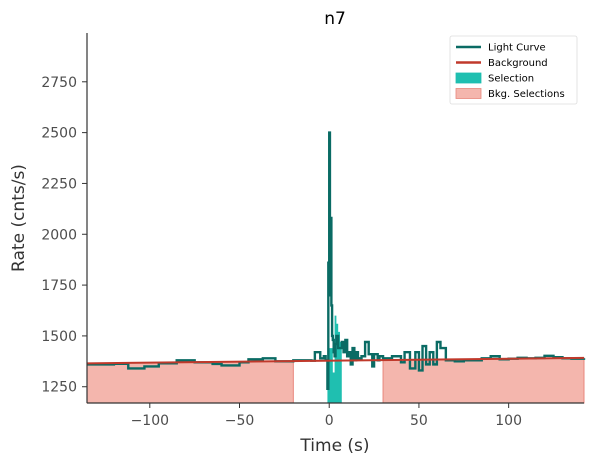 This screenshot has width=592, height=465. I want to click on legend-label-3: Bkg. Selections, so click(526, 94).